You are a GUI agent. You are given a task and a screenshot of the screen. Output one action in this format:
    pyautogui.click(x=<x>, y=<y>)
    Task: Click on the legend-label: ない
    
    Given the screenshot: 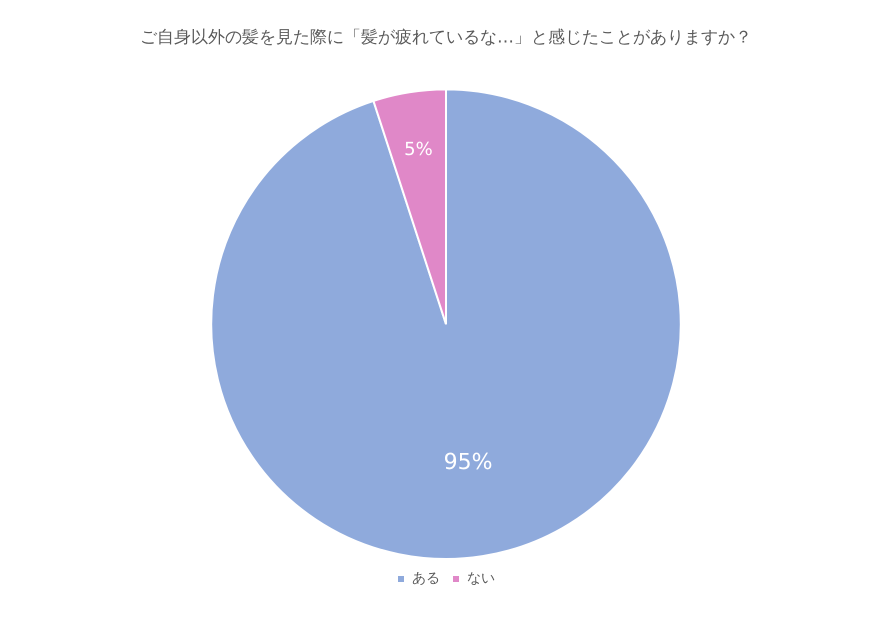 What is the action you would take?
    pyautogui.click(x=481, y=578)
    